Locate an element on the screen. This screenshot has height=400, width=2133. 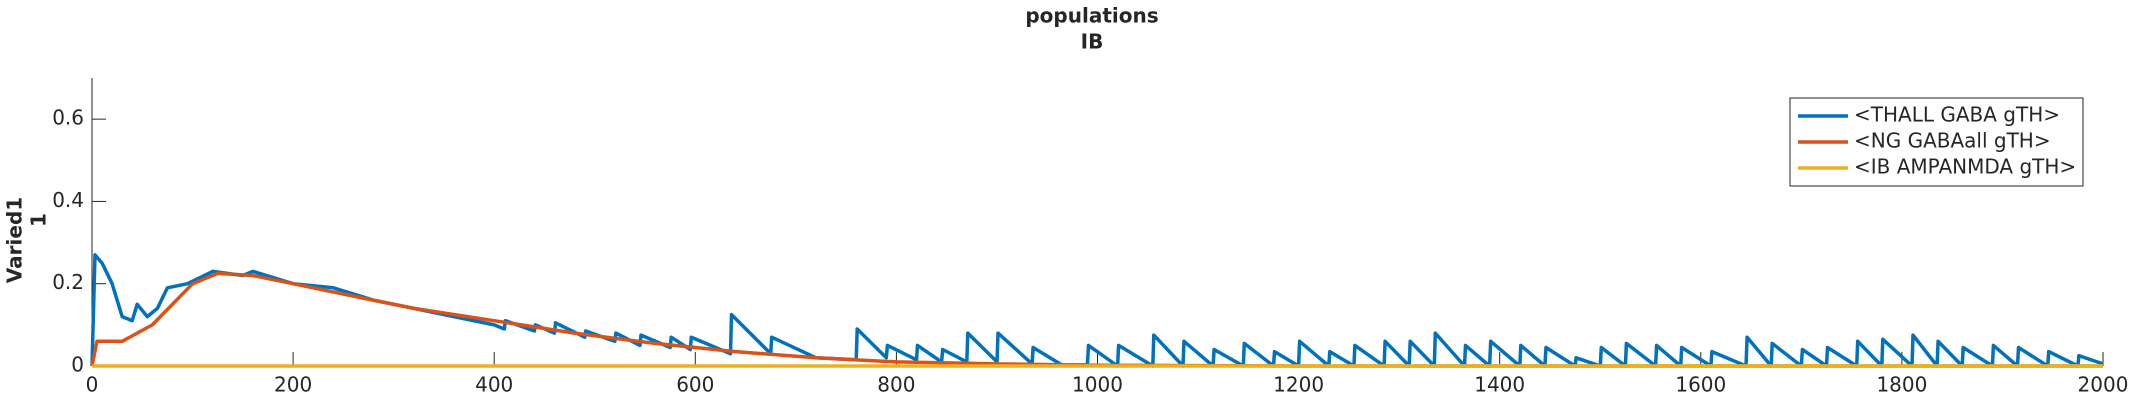
x-tick-label: 2000 is located at coordinates (2103, 385).